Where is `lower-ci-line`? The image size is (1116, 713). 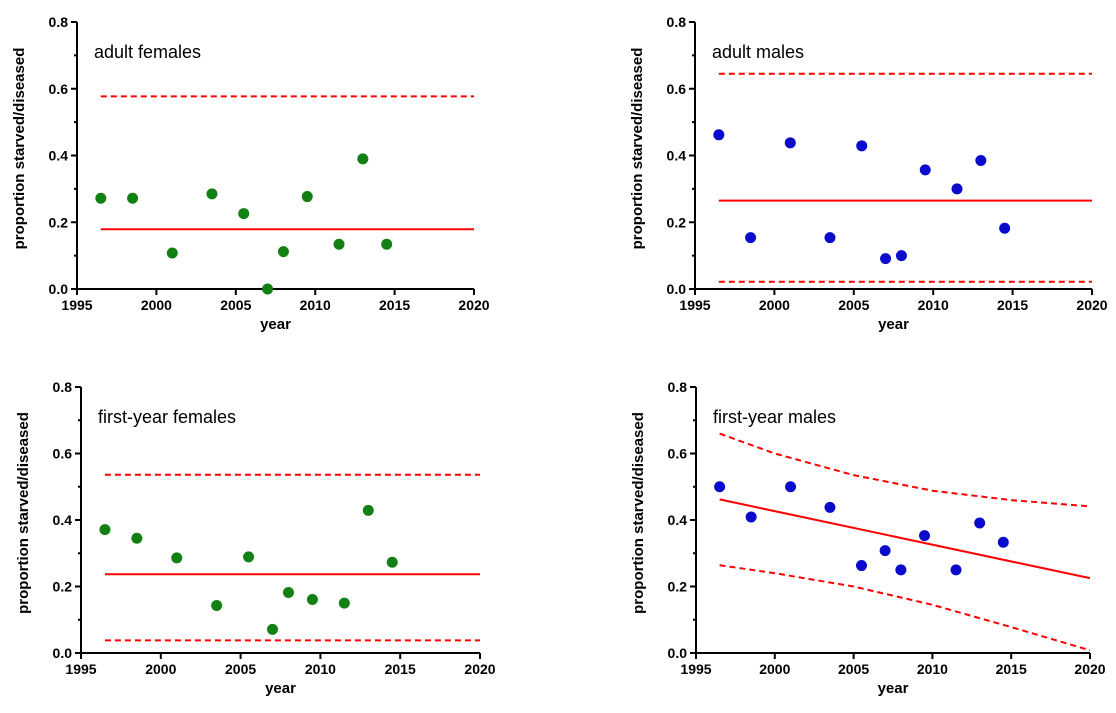
lower-ci-line is located at coordinates (904, 608).